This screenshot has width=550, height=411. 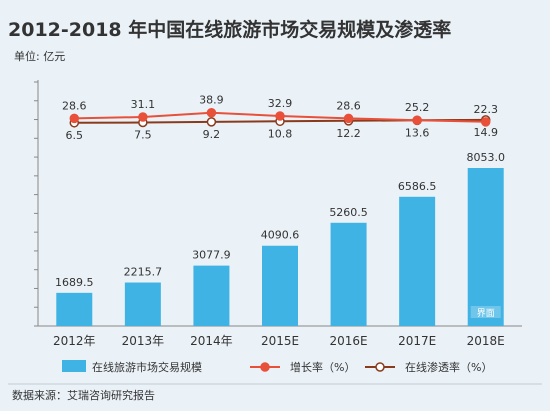 I want to click on x-tick-label: 2016E, so click(x=349, y=341).